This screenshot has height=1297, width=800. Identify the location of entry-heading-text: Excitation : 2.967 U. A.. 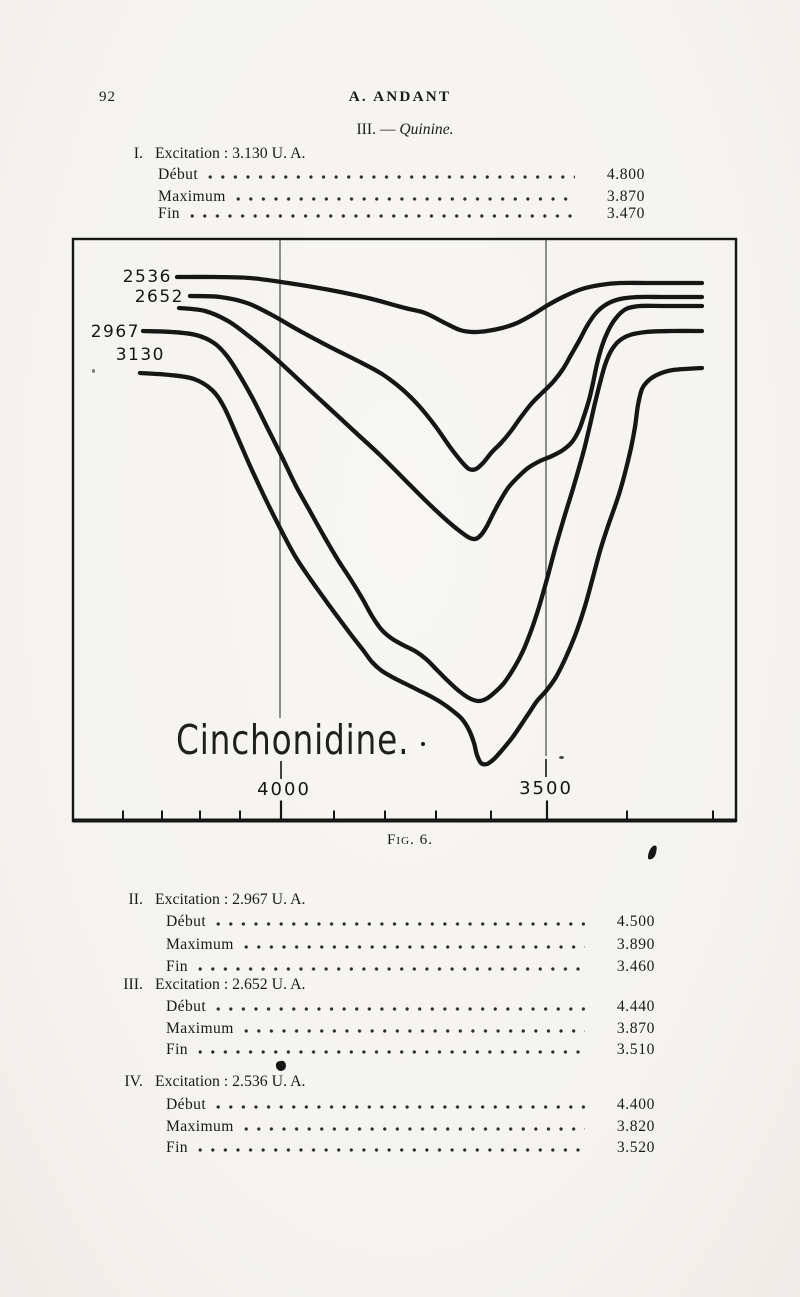
(230, 899).